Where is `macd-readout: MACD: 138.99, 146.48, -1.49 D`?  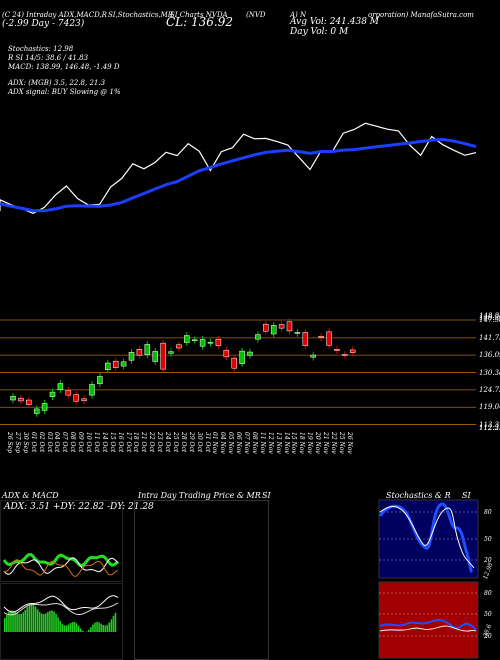 macd-readout: MACD: 138.99, 146.48, -1.49 D is located at coordinates (64, 67).